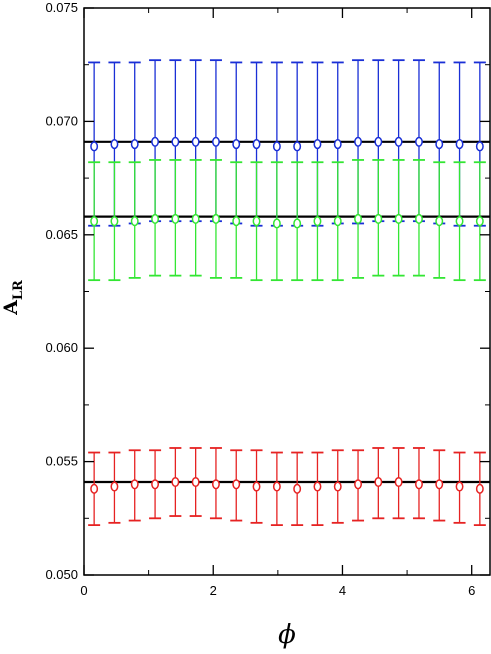 The image size is (491, 654). What do you see at coordinates (11, 308) in the screenshot?
I see `y-axis-label-main: A` at bounding box center [11, 308].